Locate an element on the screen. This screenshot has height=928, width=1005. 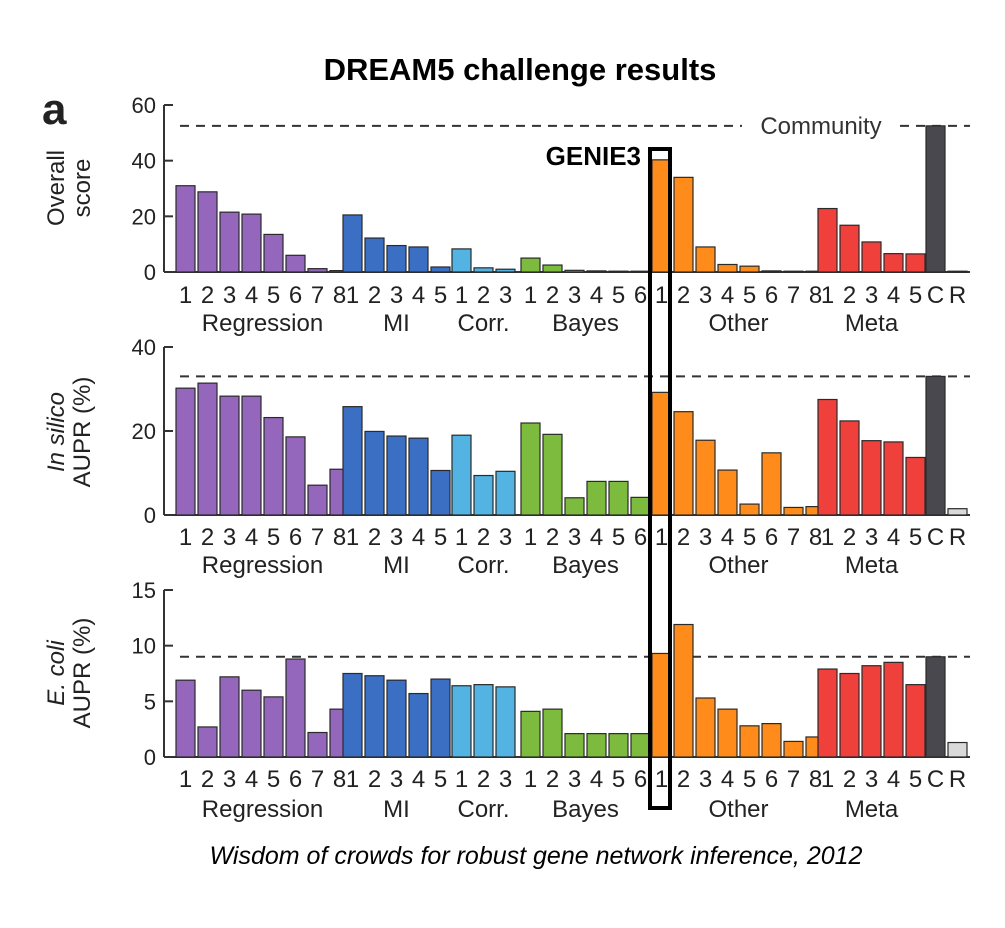
figure-title: DREAM5 challenge results is located at coordinates (520, 69).